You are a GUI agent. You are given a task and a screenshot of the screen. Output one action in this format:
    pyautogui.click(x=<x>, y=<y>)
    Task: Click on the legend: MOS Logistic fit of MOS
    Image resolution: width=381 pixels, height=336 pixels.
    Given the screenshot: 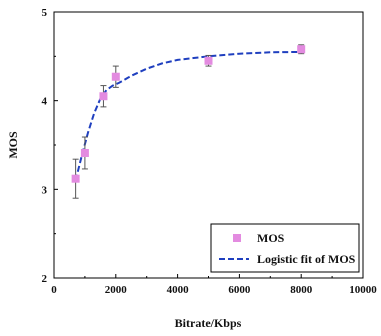 What is the action you would take?
    pyautogui.click(x=285, y=248)
    